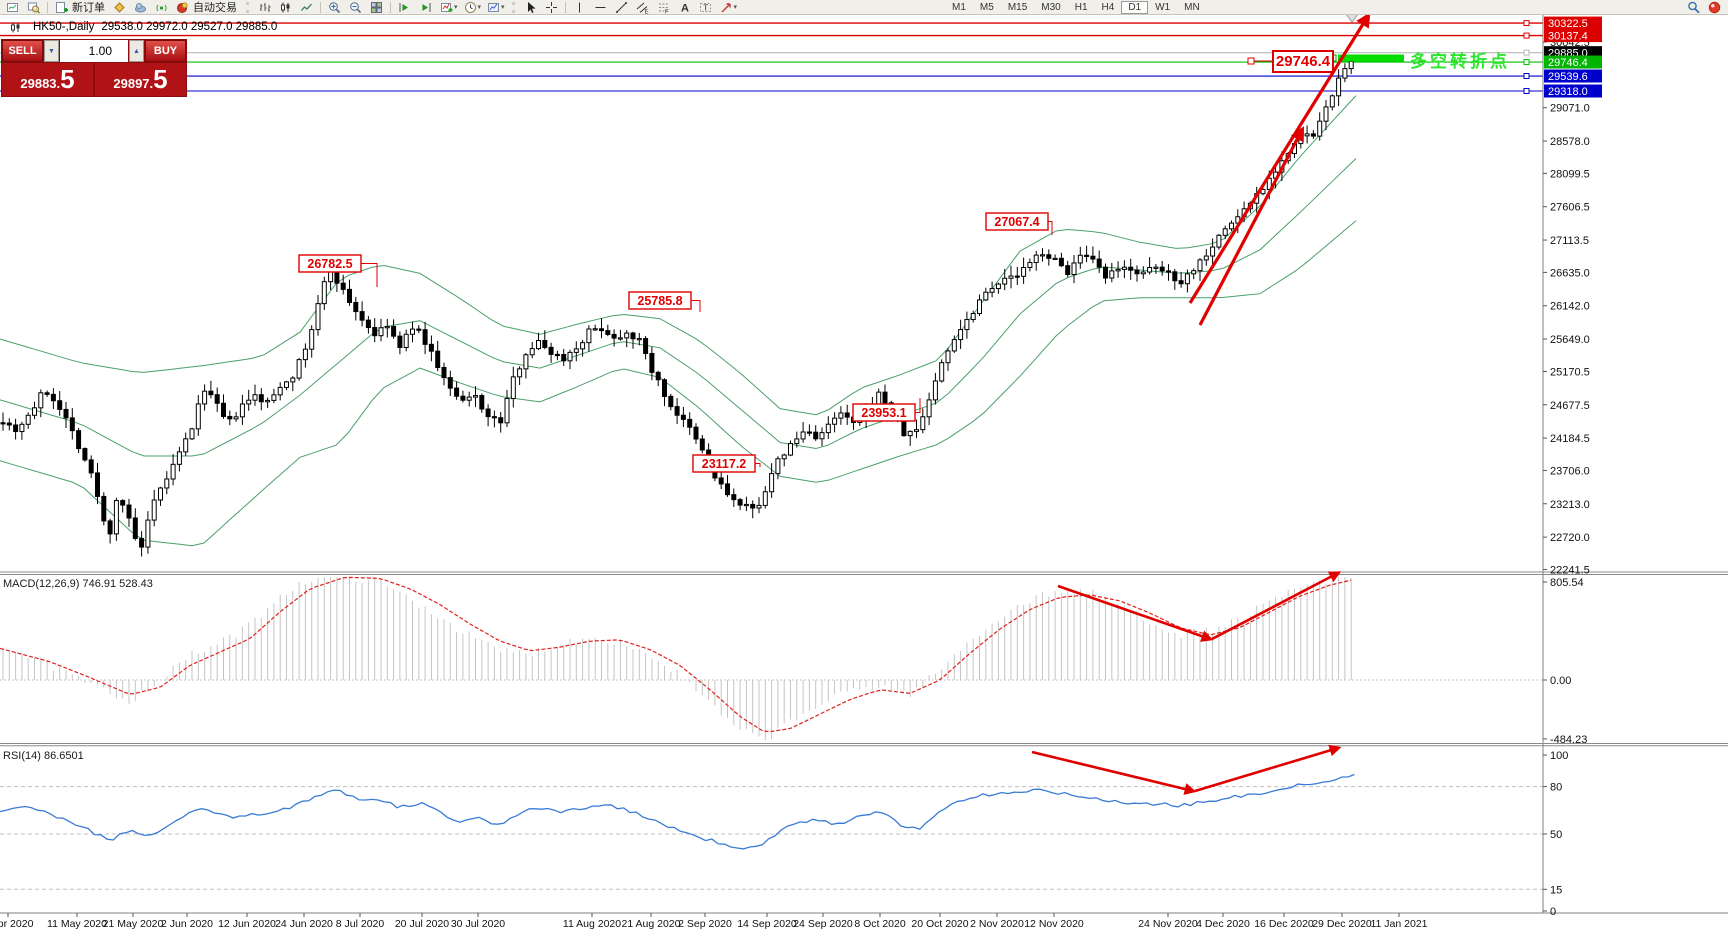 This screenshot has height=939, width=1728. I want to click on timeframe-button-m5: M5, so click(986, 7).